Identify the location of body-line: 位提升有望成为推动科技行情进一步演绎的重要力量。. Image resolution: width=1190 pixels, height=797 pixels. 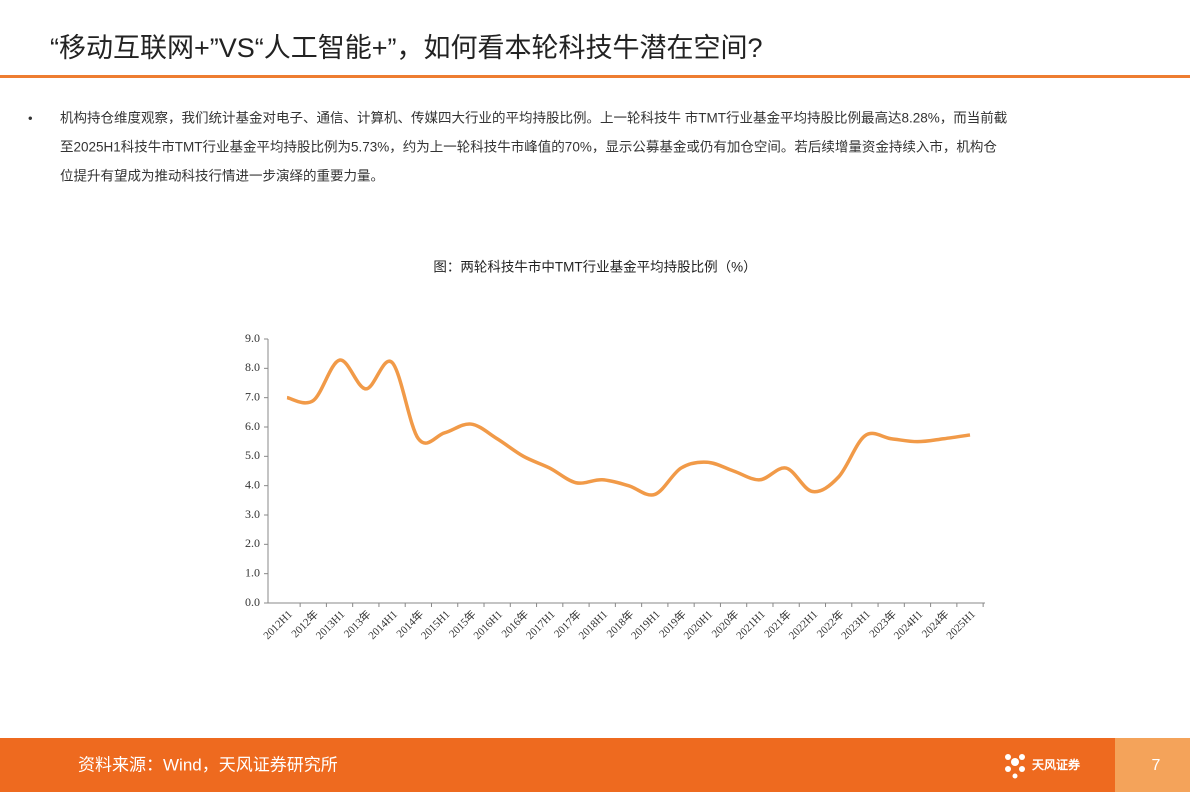
(222, 176).